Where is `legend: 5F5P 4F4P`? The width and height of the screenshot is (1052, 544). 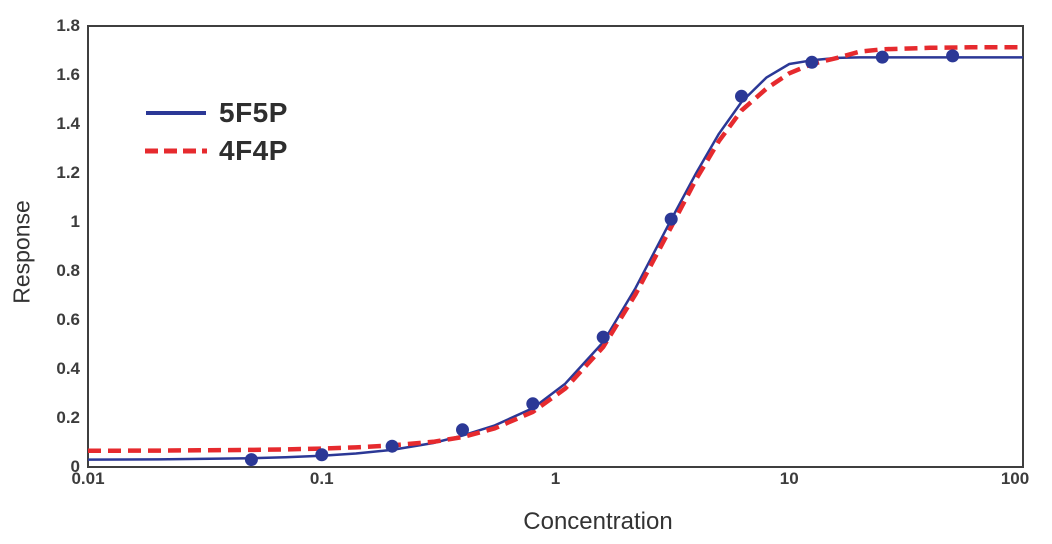 legend: 5F5P 4F4P is located at coordinates (216, 132).